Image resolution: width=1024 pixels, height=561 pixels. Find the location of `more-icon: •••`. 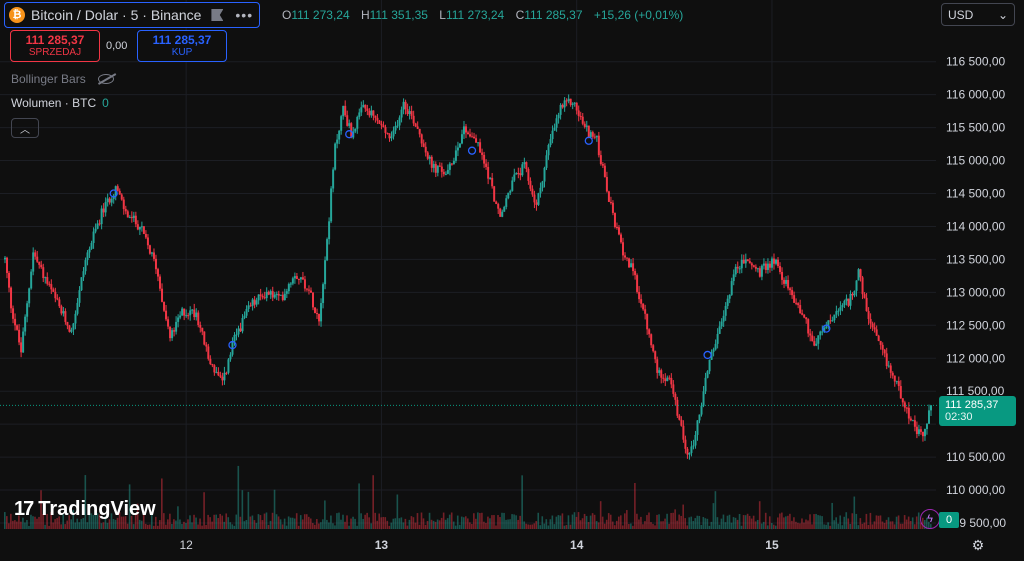

more-icon: ••• is located at coordinates (244, 15).